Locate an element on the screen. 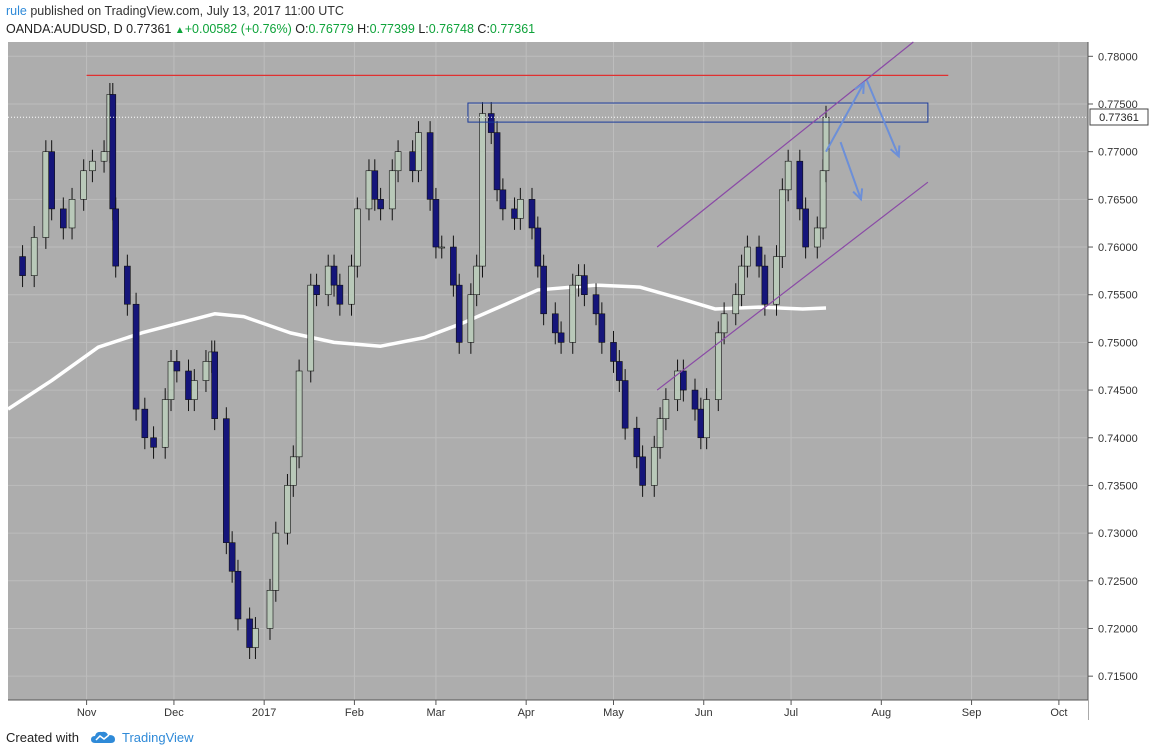  time-tick-label: Mar is located at coordinates (435, 713).